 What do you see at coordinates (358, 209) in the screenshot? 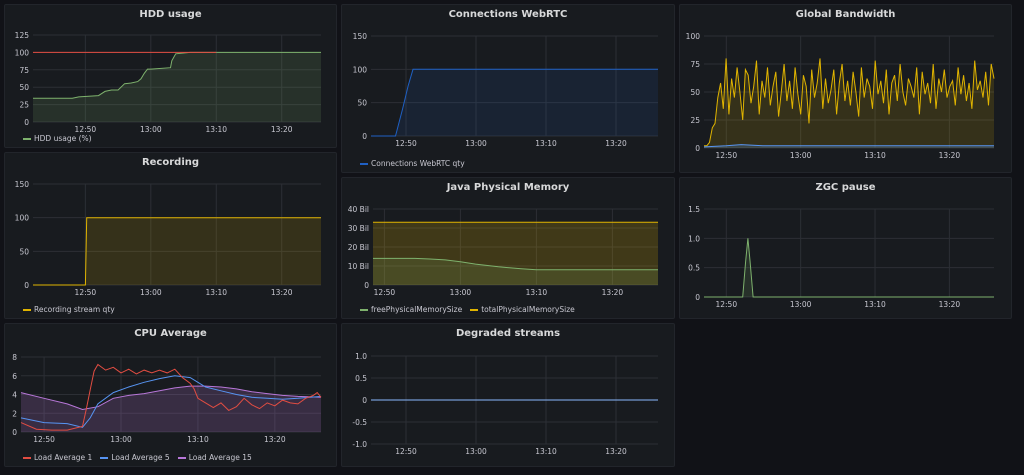
I see `y-tick-label: 40 Bil` at bounding box center [358, 209].